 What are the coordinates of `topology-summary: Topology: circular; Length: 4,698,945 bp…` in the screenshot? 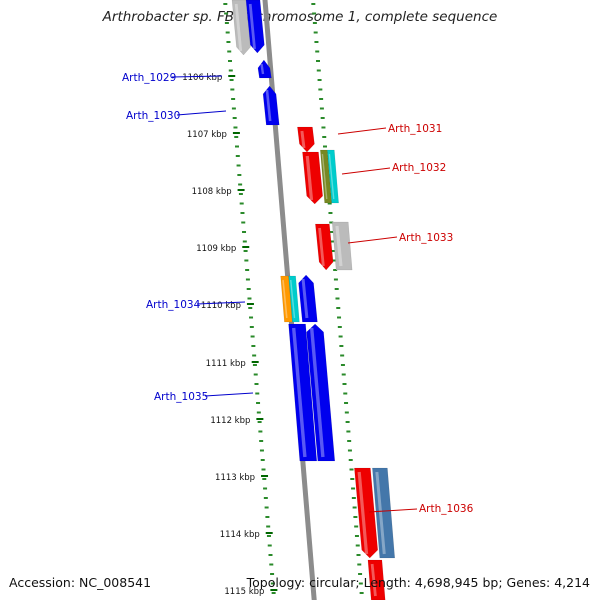 It's located at (418, 582).